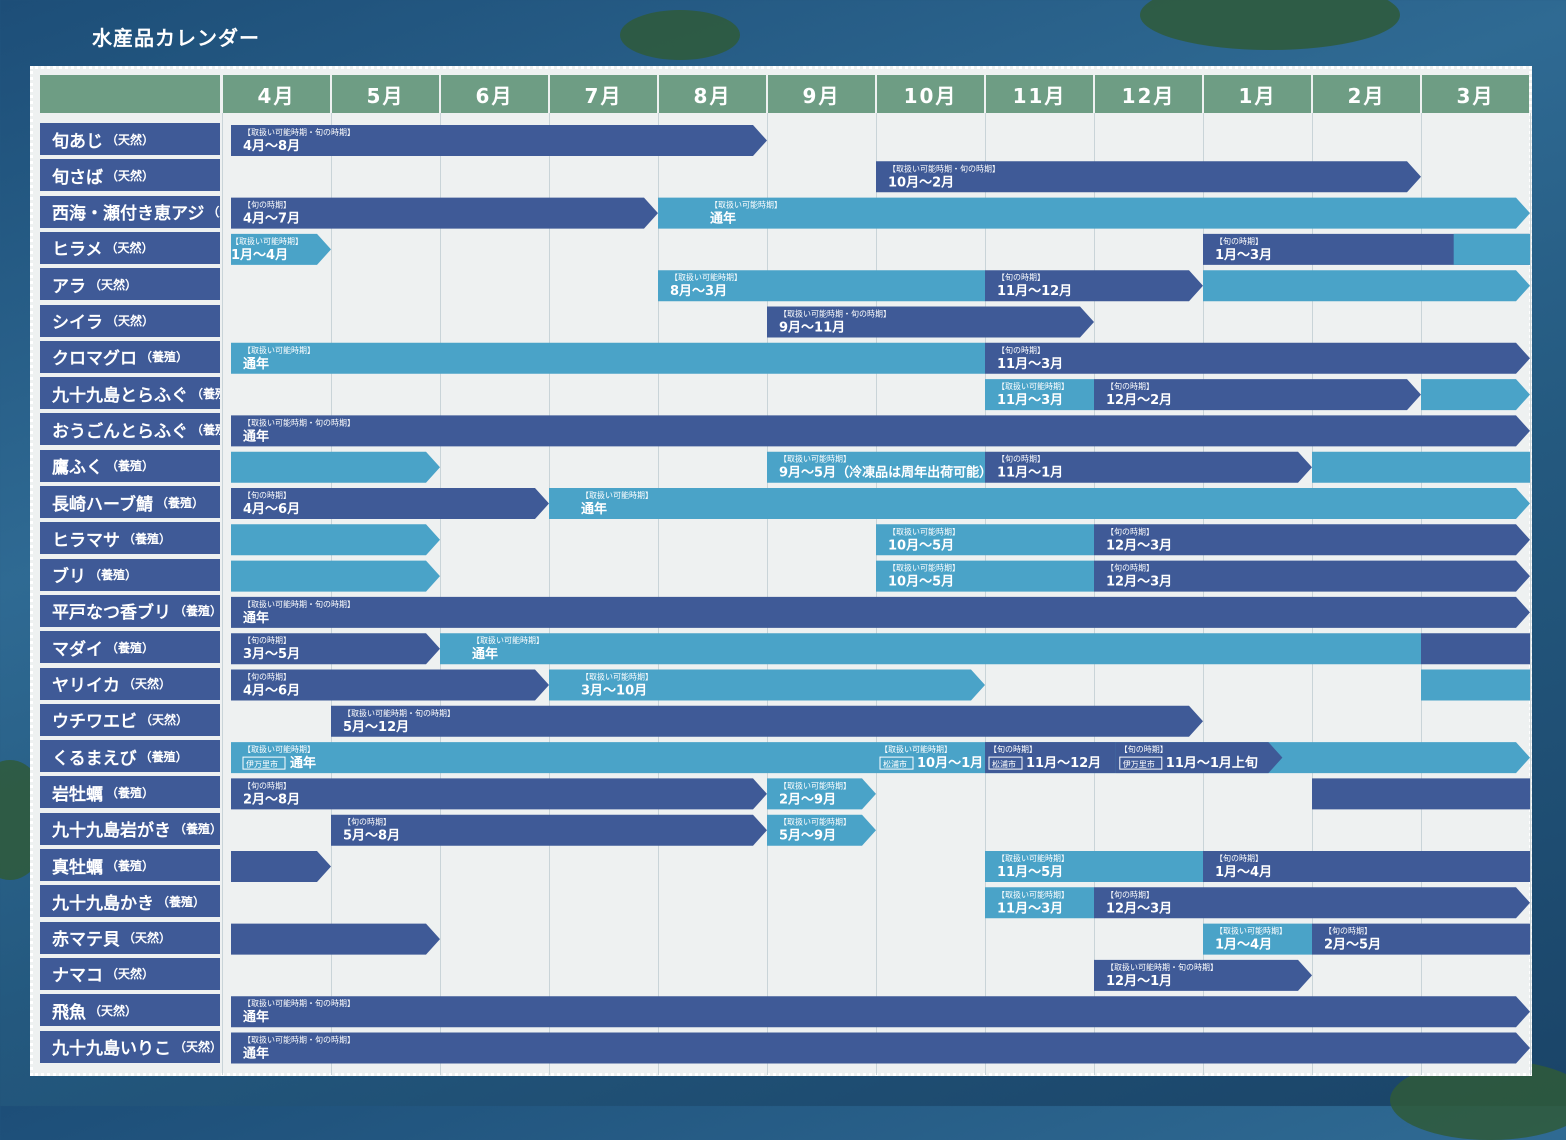  I want to click on row-label: ヒラメ （天然）, so click(130, 247).